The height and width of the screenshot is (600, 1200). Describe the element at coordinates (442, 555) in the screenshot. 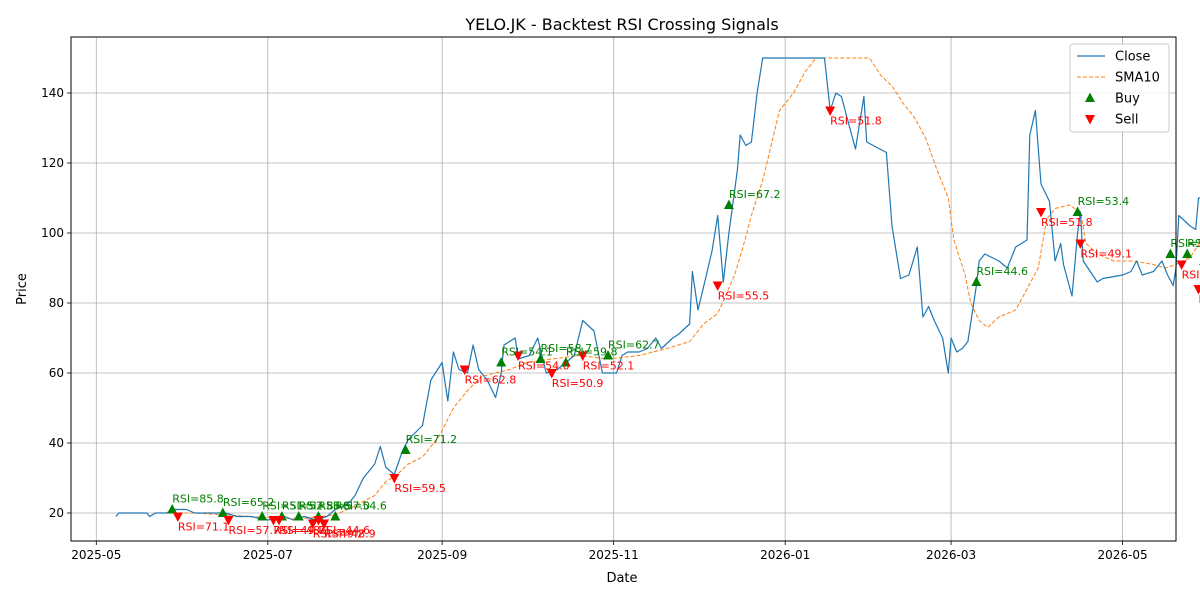

I see `x-tick-label: 2025-09` at that location.